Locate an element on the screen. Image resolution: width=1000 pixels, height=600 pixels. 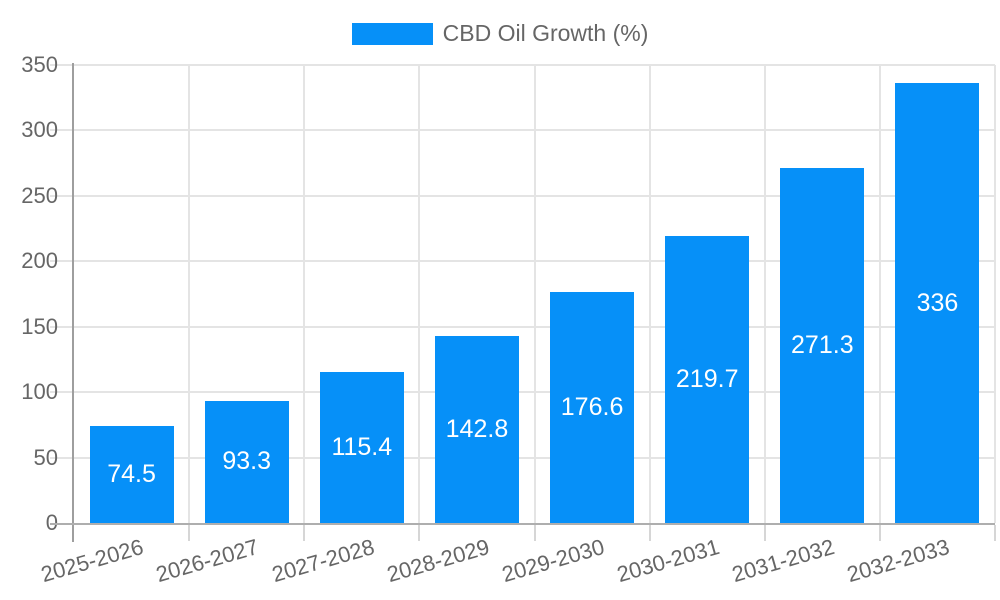
bar: 93.3 is located at coordinates (246, 461).